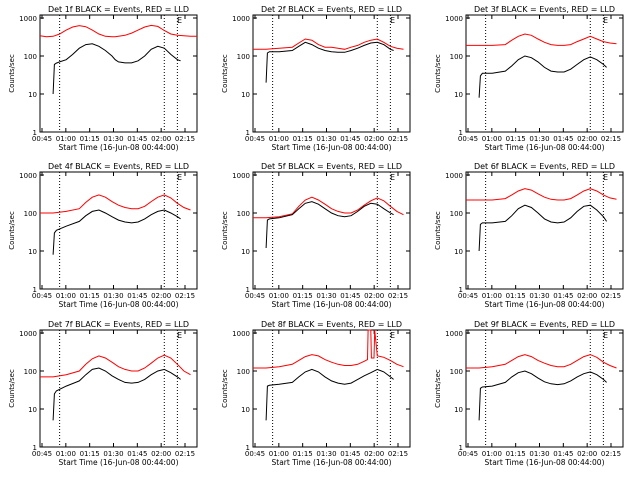 This screenshot has height=480, width=640. What do you see at coordinates (331, 324) in the screenshot?
I see `panel-title: Det 8f BLACK = Events, RED = LLD` at bounding box center [331, 324].